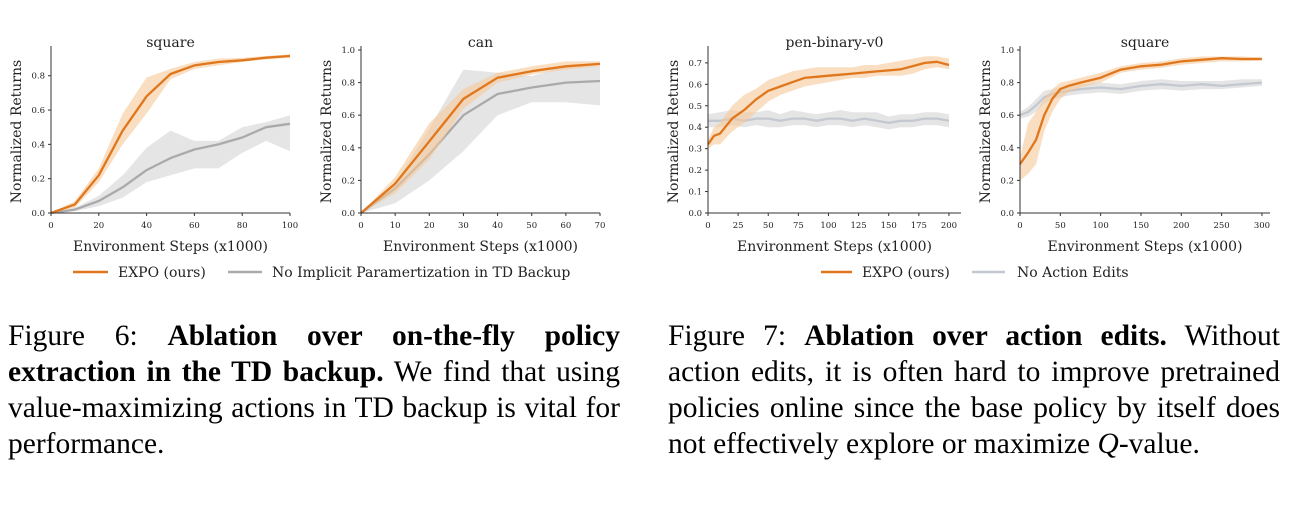  I want to click on y-tick-label: 0.3, so click(695, 150).